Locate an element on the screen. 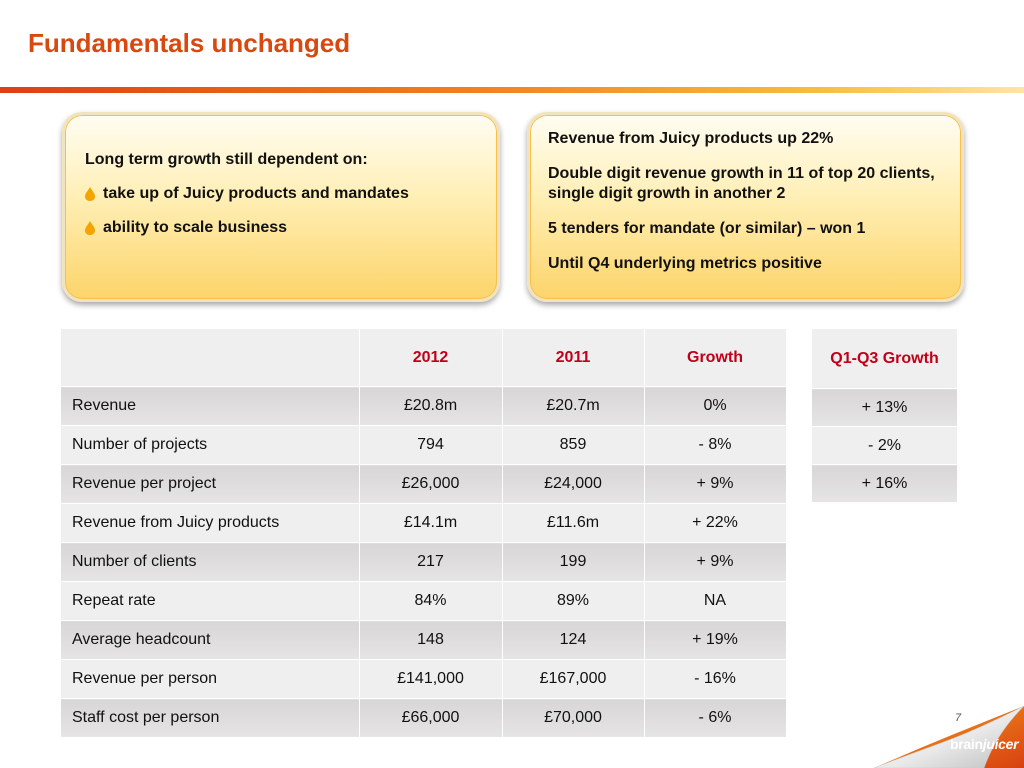 Image resolution: width=1024 pixels, height=768 pixels. value-2011: £20.7m is located at coordinates (573, 406).